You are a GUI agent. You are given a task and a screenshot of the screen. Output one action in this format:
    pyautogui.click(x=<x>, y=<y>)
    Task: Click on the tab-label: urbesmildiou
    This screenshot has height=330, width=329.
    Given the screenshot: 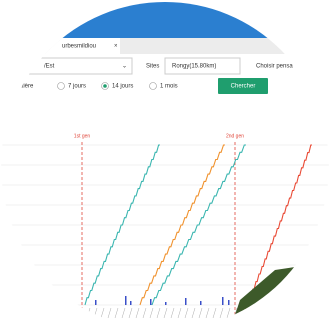 What is the action you would take?
    pyautogui.click(x=79, y=47)
    